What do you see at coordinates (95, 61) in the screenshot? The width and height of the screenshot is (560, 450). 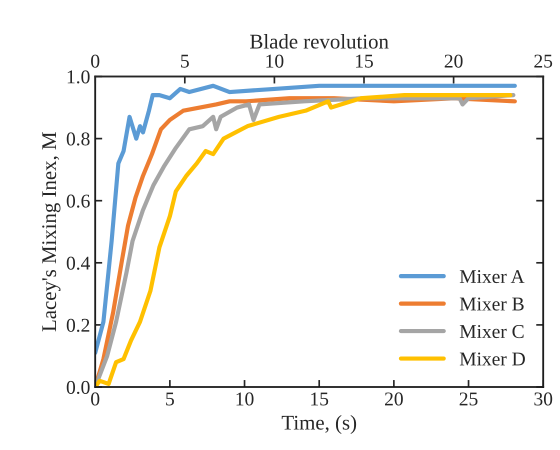 I see `x2-tick-label: 0` at bounding box center [95, 61].